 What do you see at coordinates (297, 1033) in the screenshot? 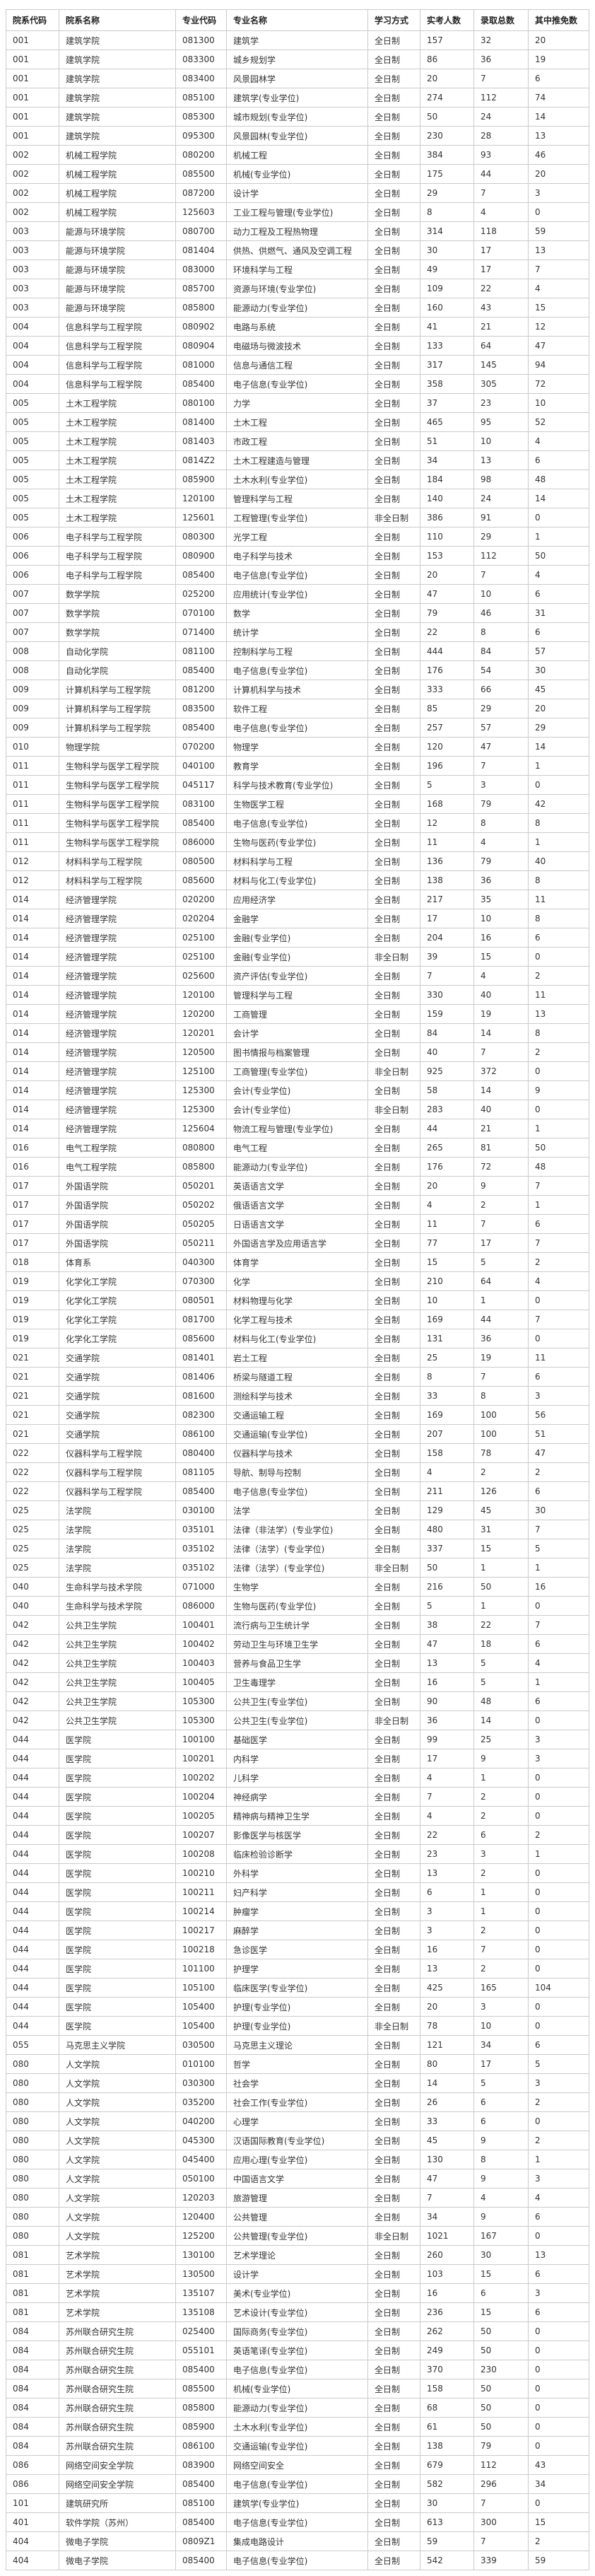
I see `table-row: 014 经济管理学院 120201 会计学 全日制 84 14 8` at bounding box center [297, 1033].